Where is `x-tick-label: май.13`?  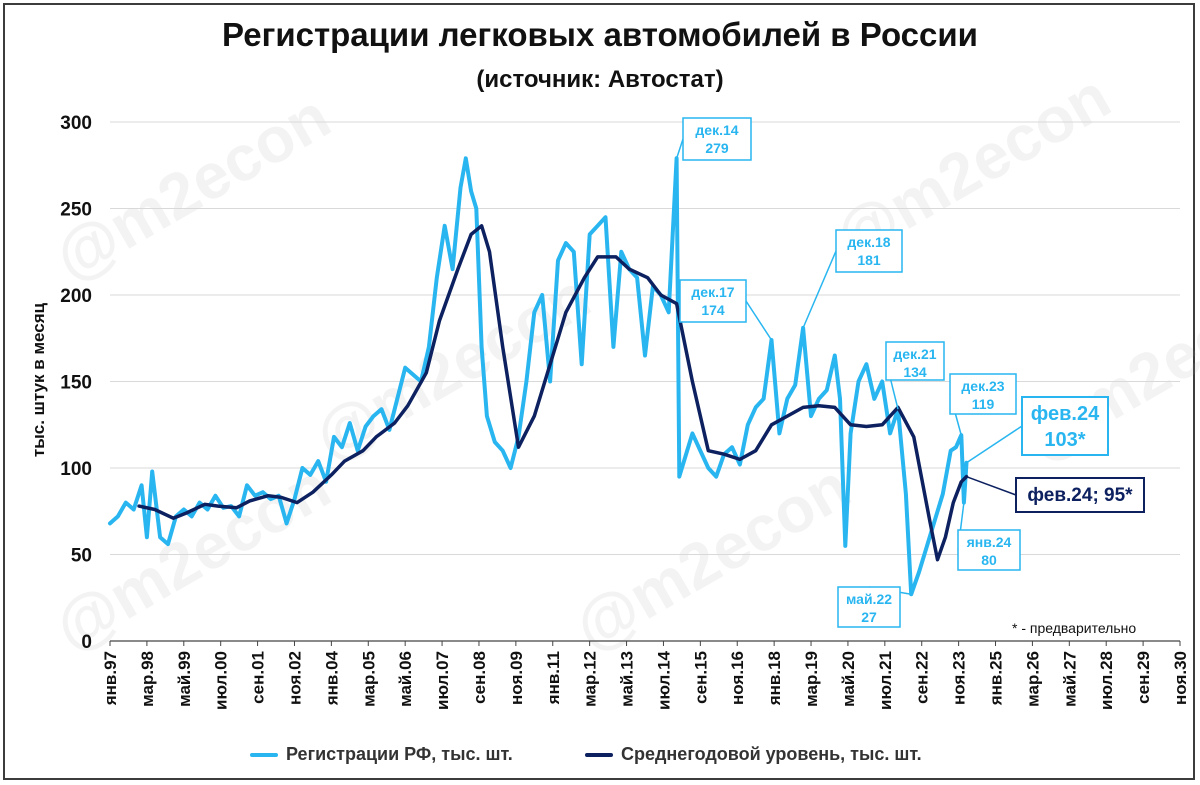 x-tick-label: май.13 is located at coordinates (627, 679).